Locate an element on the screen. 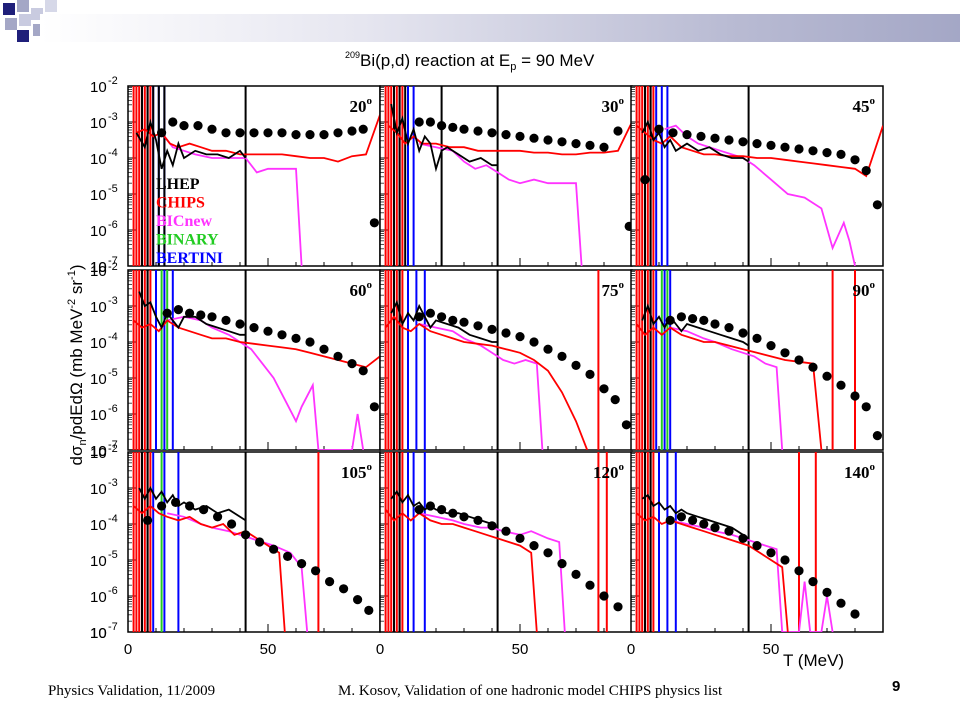 The width and height of the screenshot is (960, 720). y-tick-exponent: -6 is located at coordinates (113, 591).